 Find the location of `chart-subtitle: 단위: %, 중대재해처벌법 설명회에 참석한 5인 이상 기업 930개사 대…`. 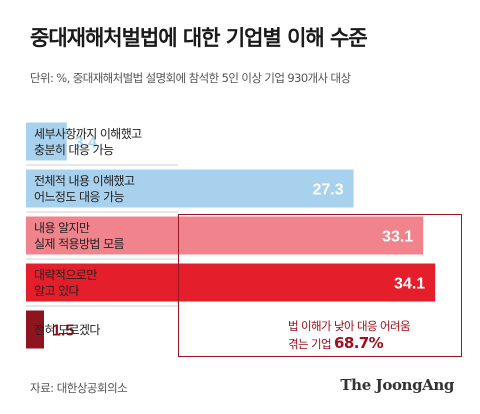

chart-subtitle: 단위: %, 중대재해처벌법 설명회에 참석한 5인 이상 기업 930개사 대… is located at coordinates (190, 78).